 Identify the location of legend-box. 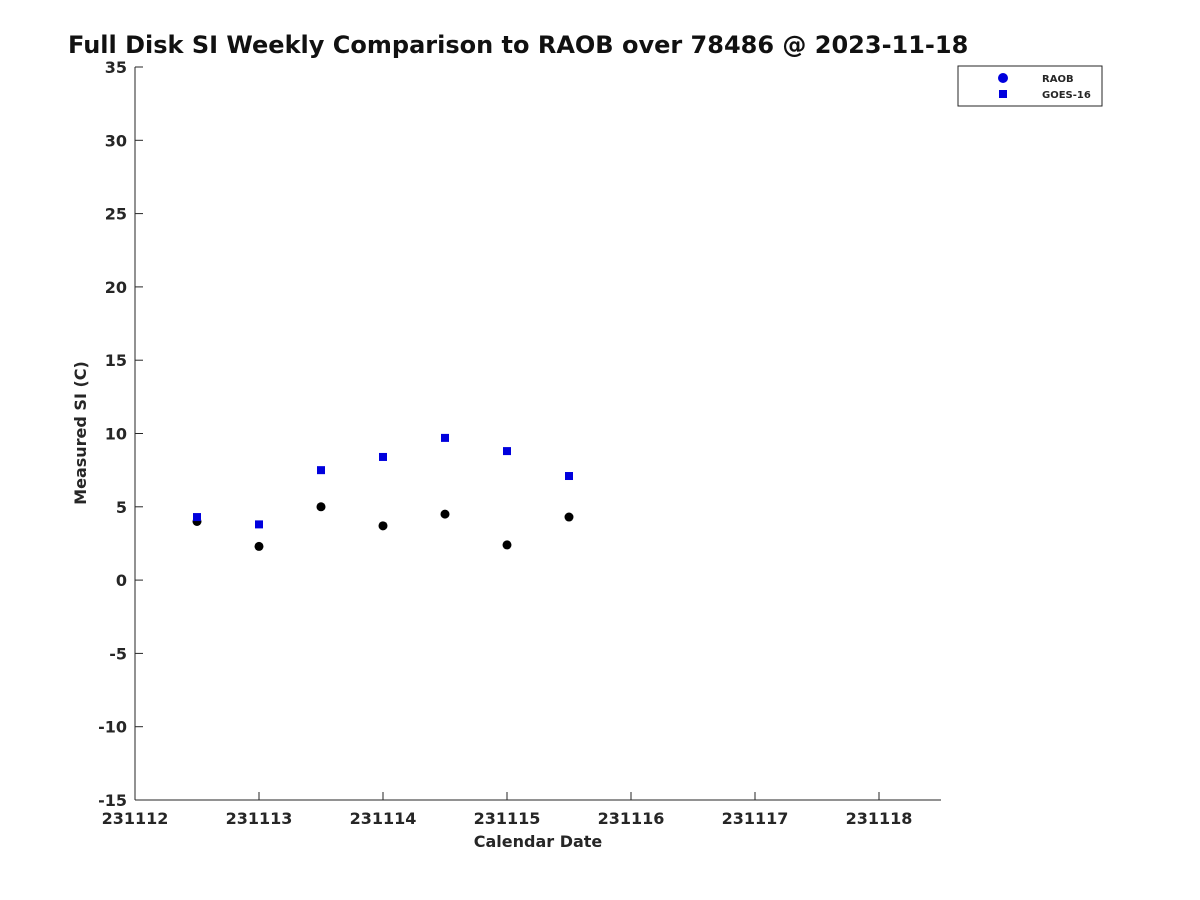
(1030, 86).